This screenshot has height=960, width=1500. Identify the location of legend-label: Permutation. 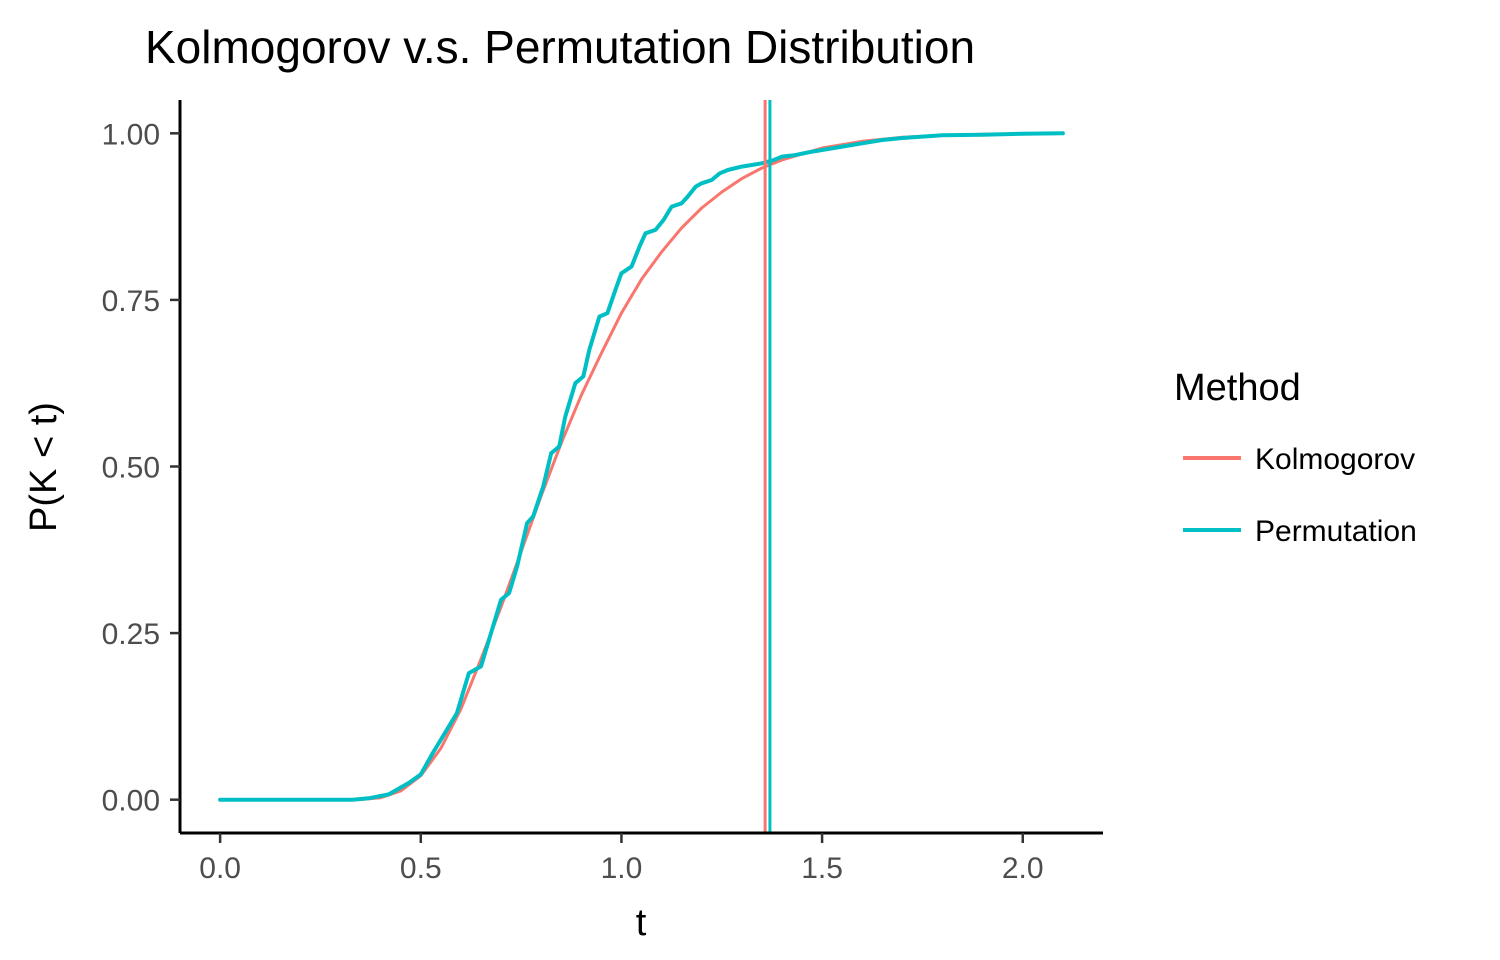
(1336, 531).